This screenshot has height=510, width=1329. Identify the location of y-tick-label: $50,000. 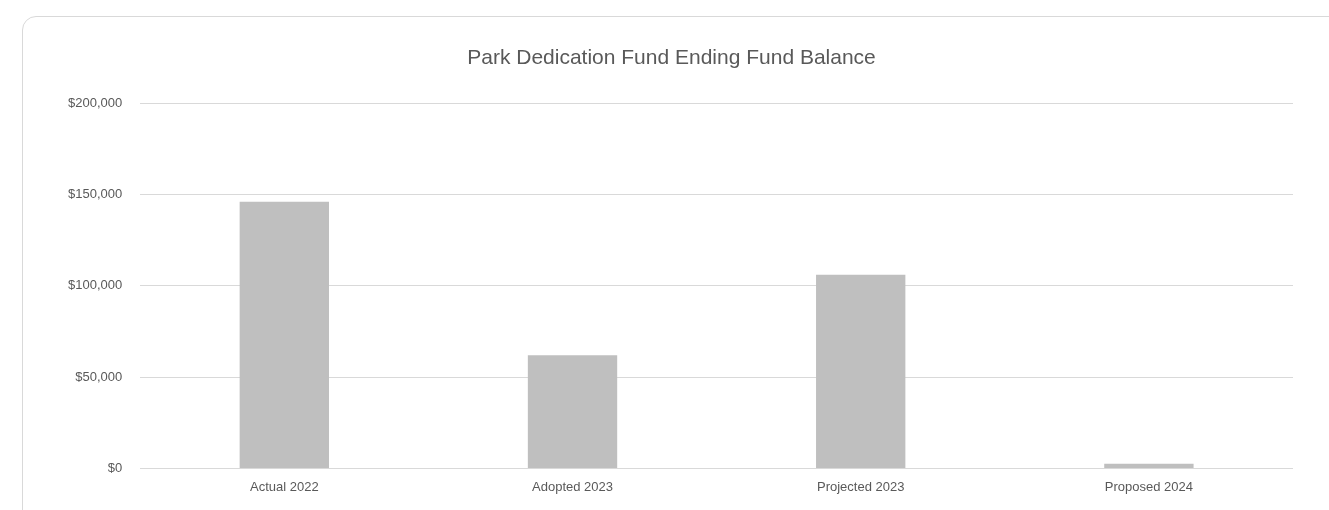
(99, 376).